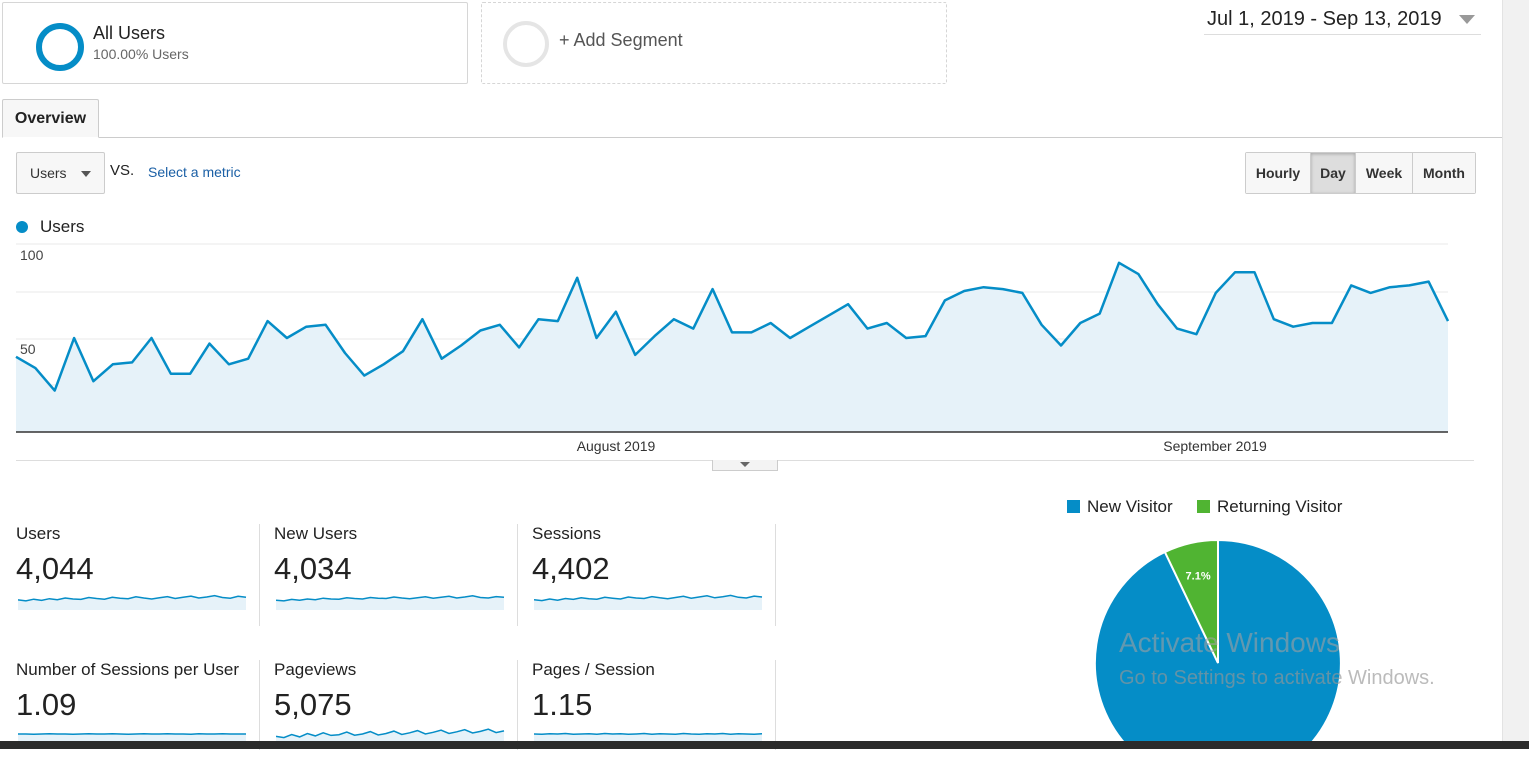 The width and height of the screenshot is (1529, 764). What do you see at coordinates (313, 705) in the screenshot?
I see `metric-value: 5,075` at bounding box center [313, 705].